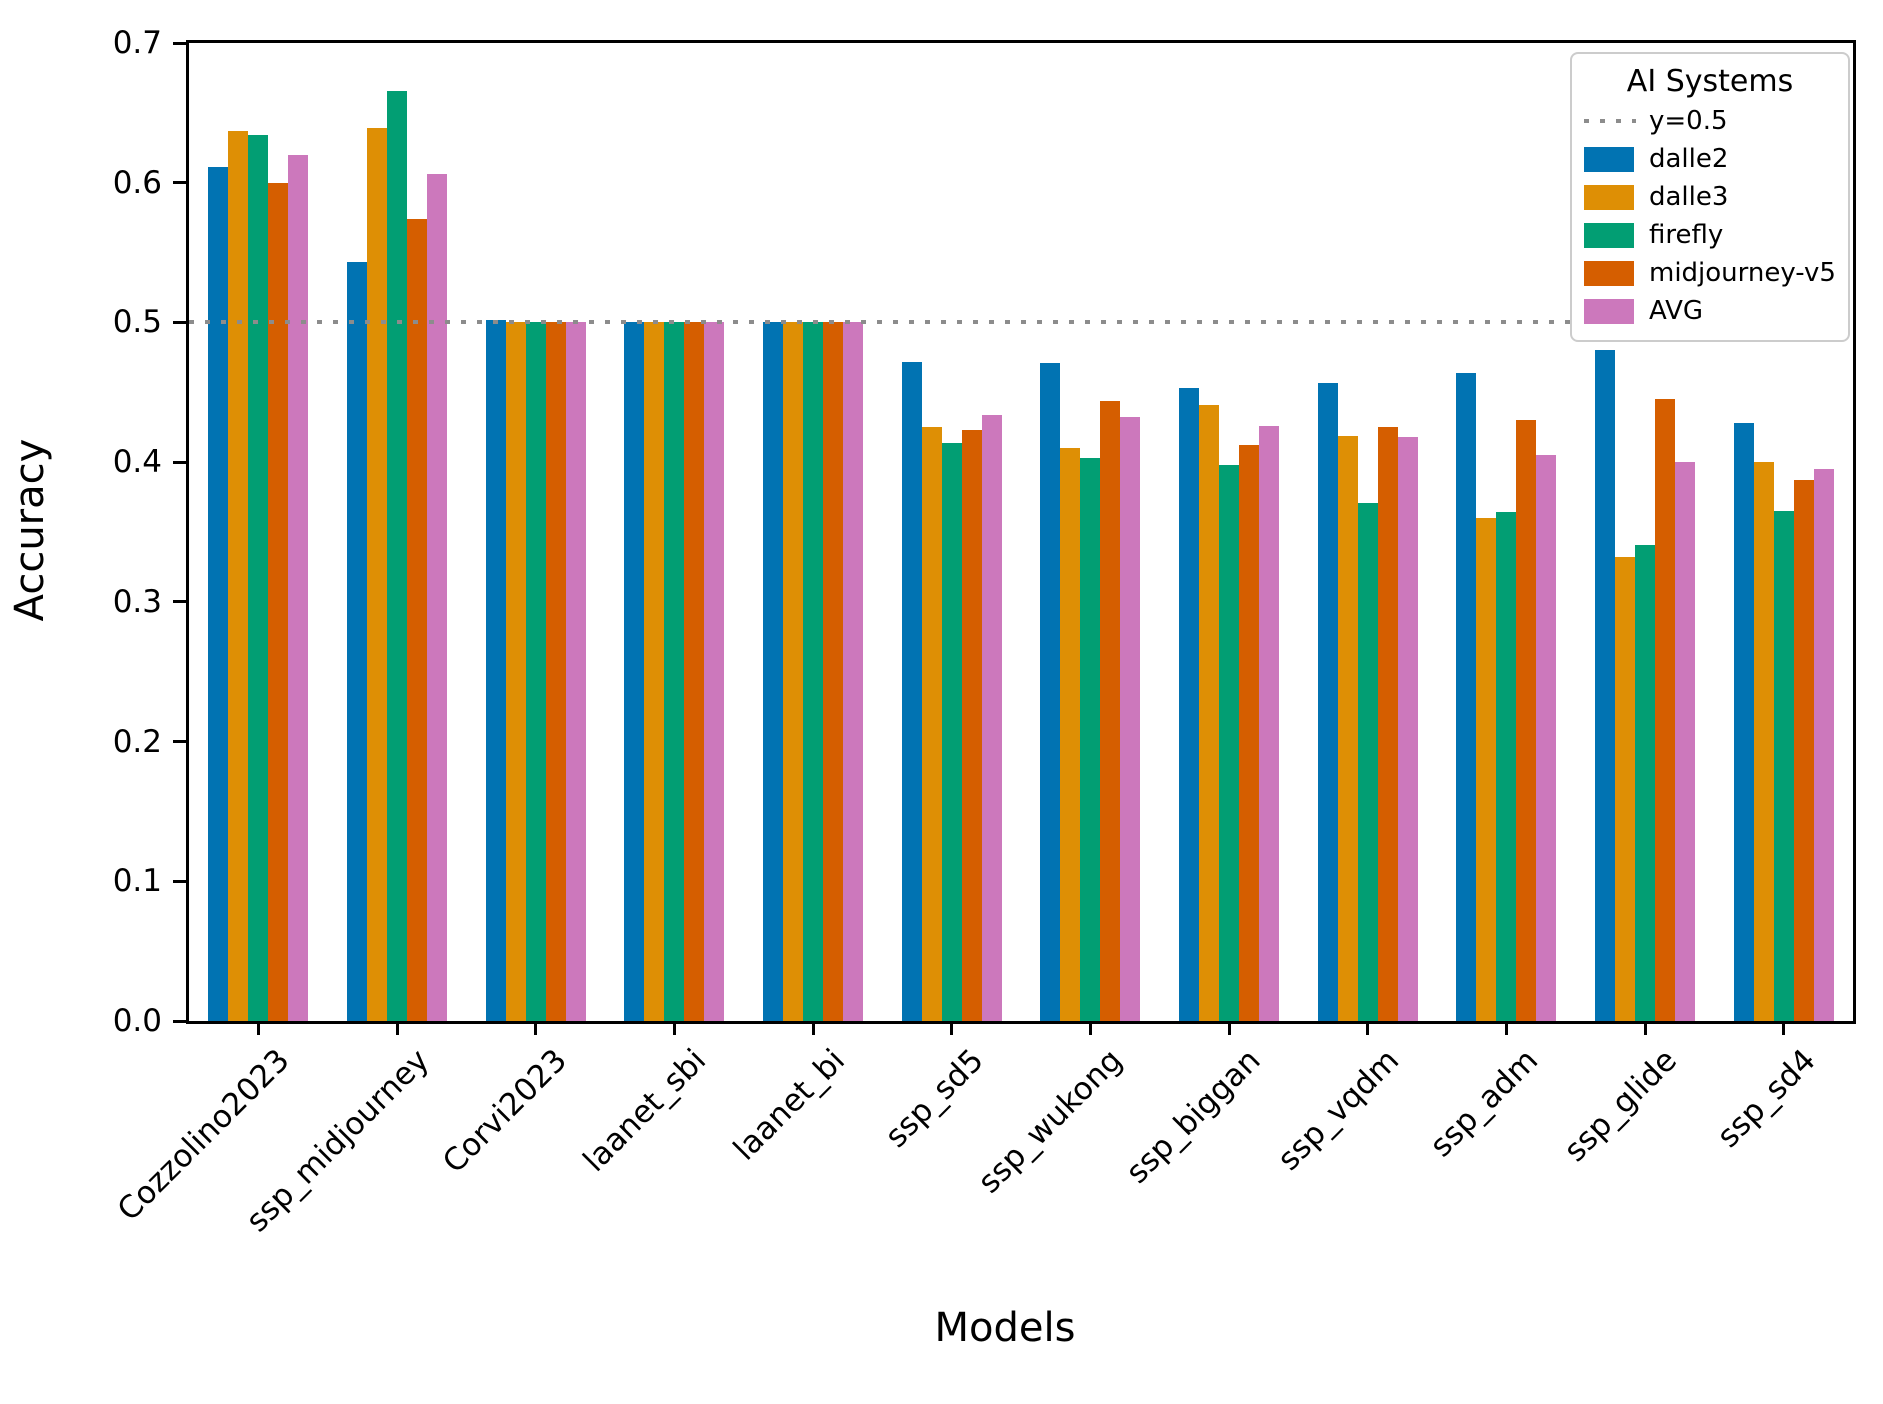 This screenshot has width=1883, height=1404. What do you see at coordinates (1610, 121) in the screenshot?
I see `dotted-line-swatch-icon` at bounding box center [1610, 121].